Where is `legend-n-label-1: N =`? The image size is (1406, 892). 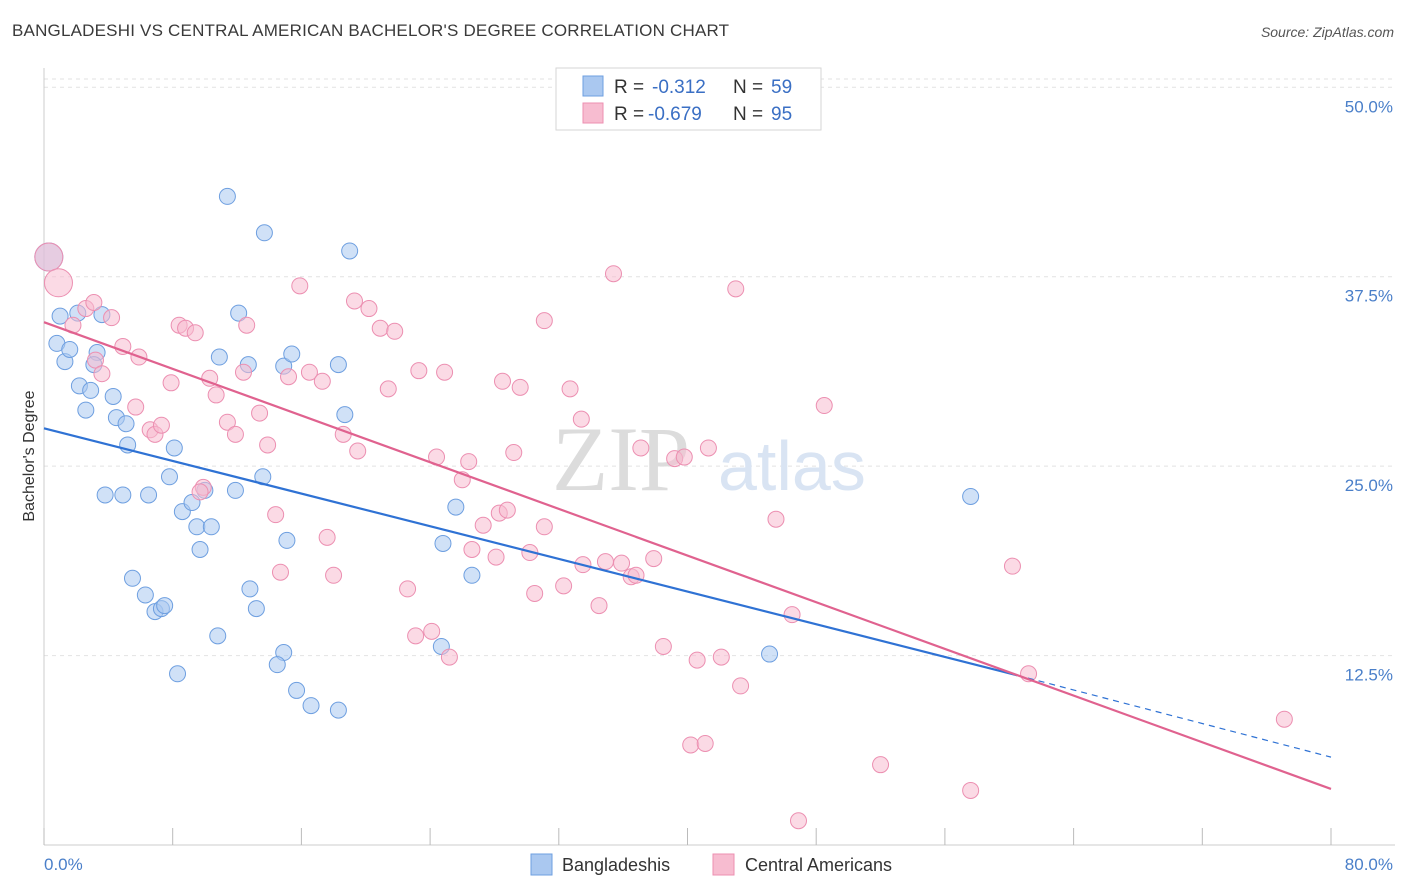 legend-n-label-1: N = is located at coordinates (748, 87).